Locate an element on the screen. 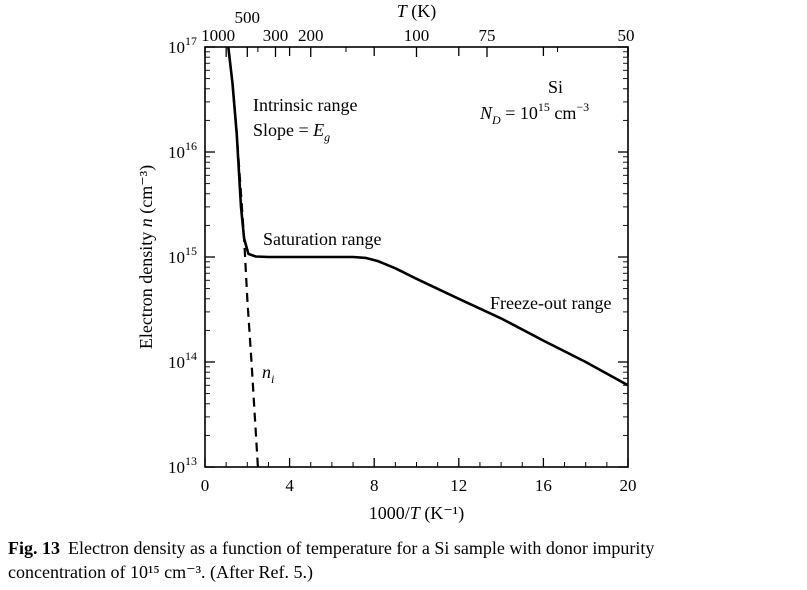 This screenshot has height=590, width=807. slope-var: E is located at coordinates (318, 130).